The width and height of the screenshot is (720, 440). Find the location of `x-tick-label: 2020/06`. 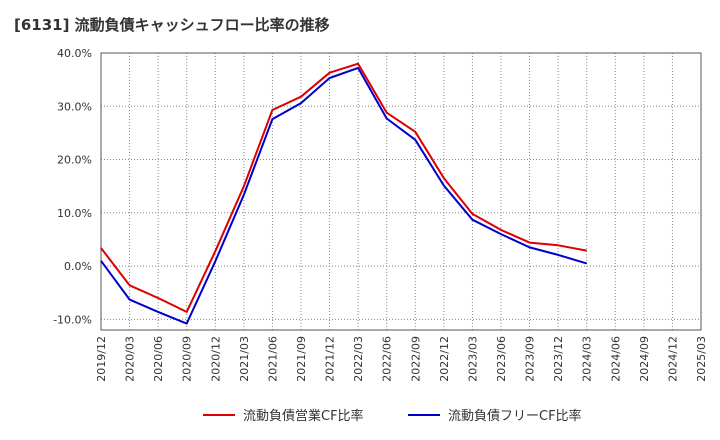

x-tick-label: 2020/06 is located at coordinates (158, 359).